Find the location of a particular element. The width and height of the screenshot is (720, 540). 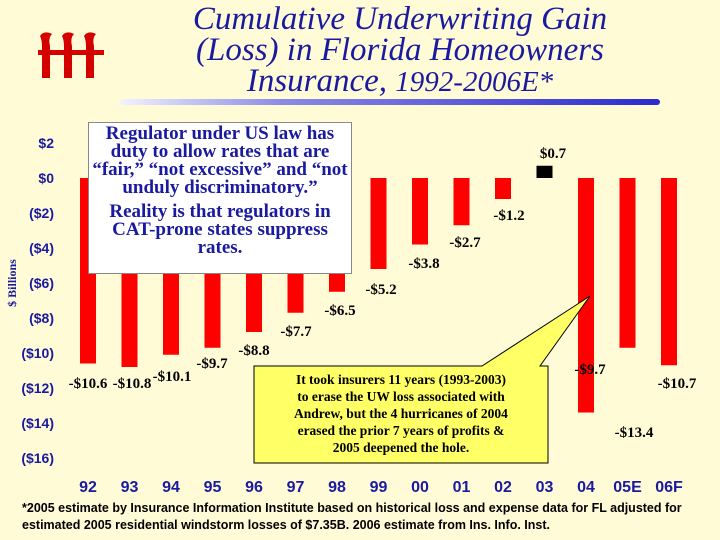

y-tick-label: ($6) is located at coordinates (41, 283).